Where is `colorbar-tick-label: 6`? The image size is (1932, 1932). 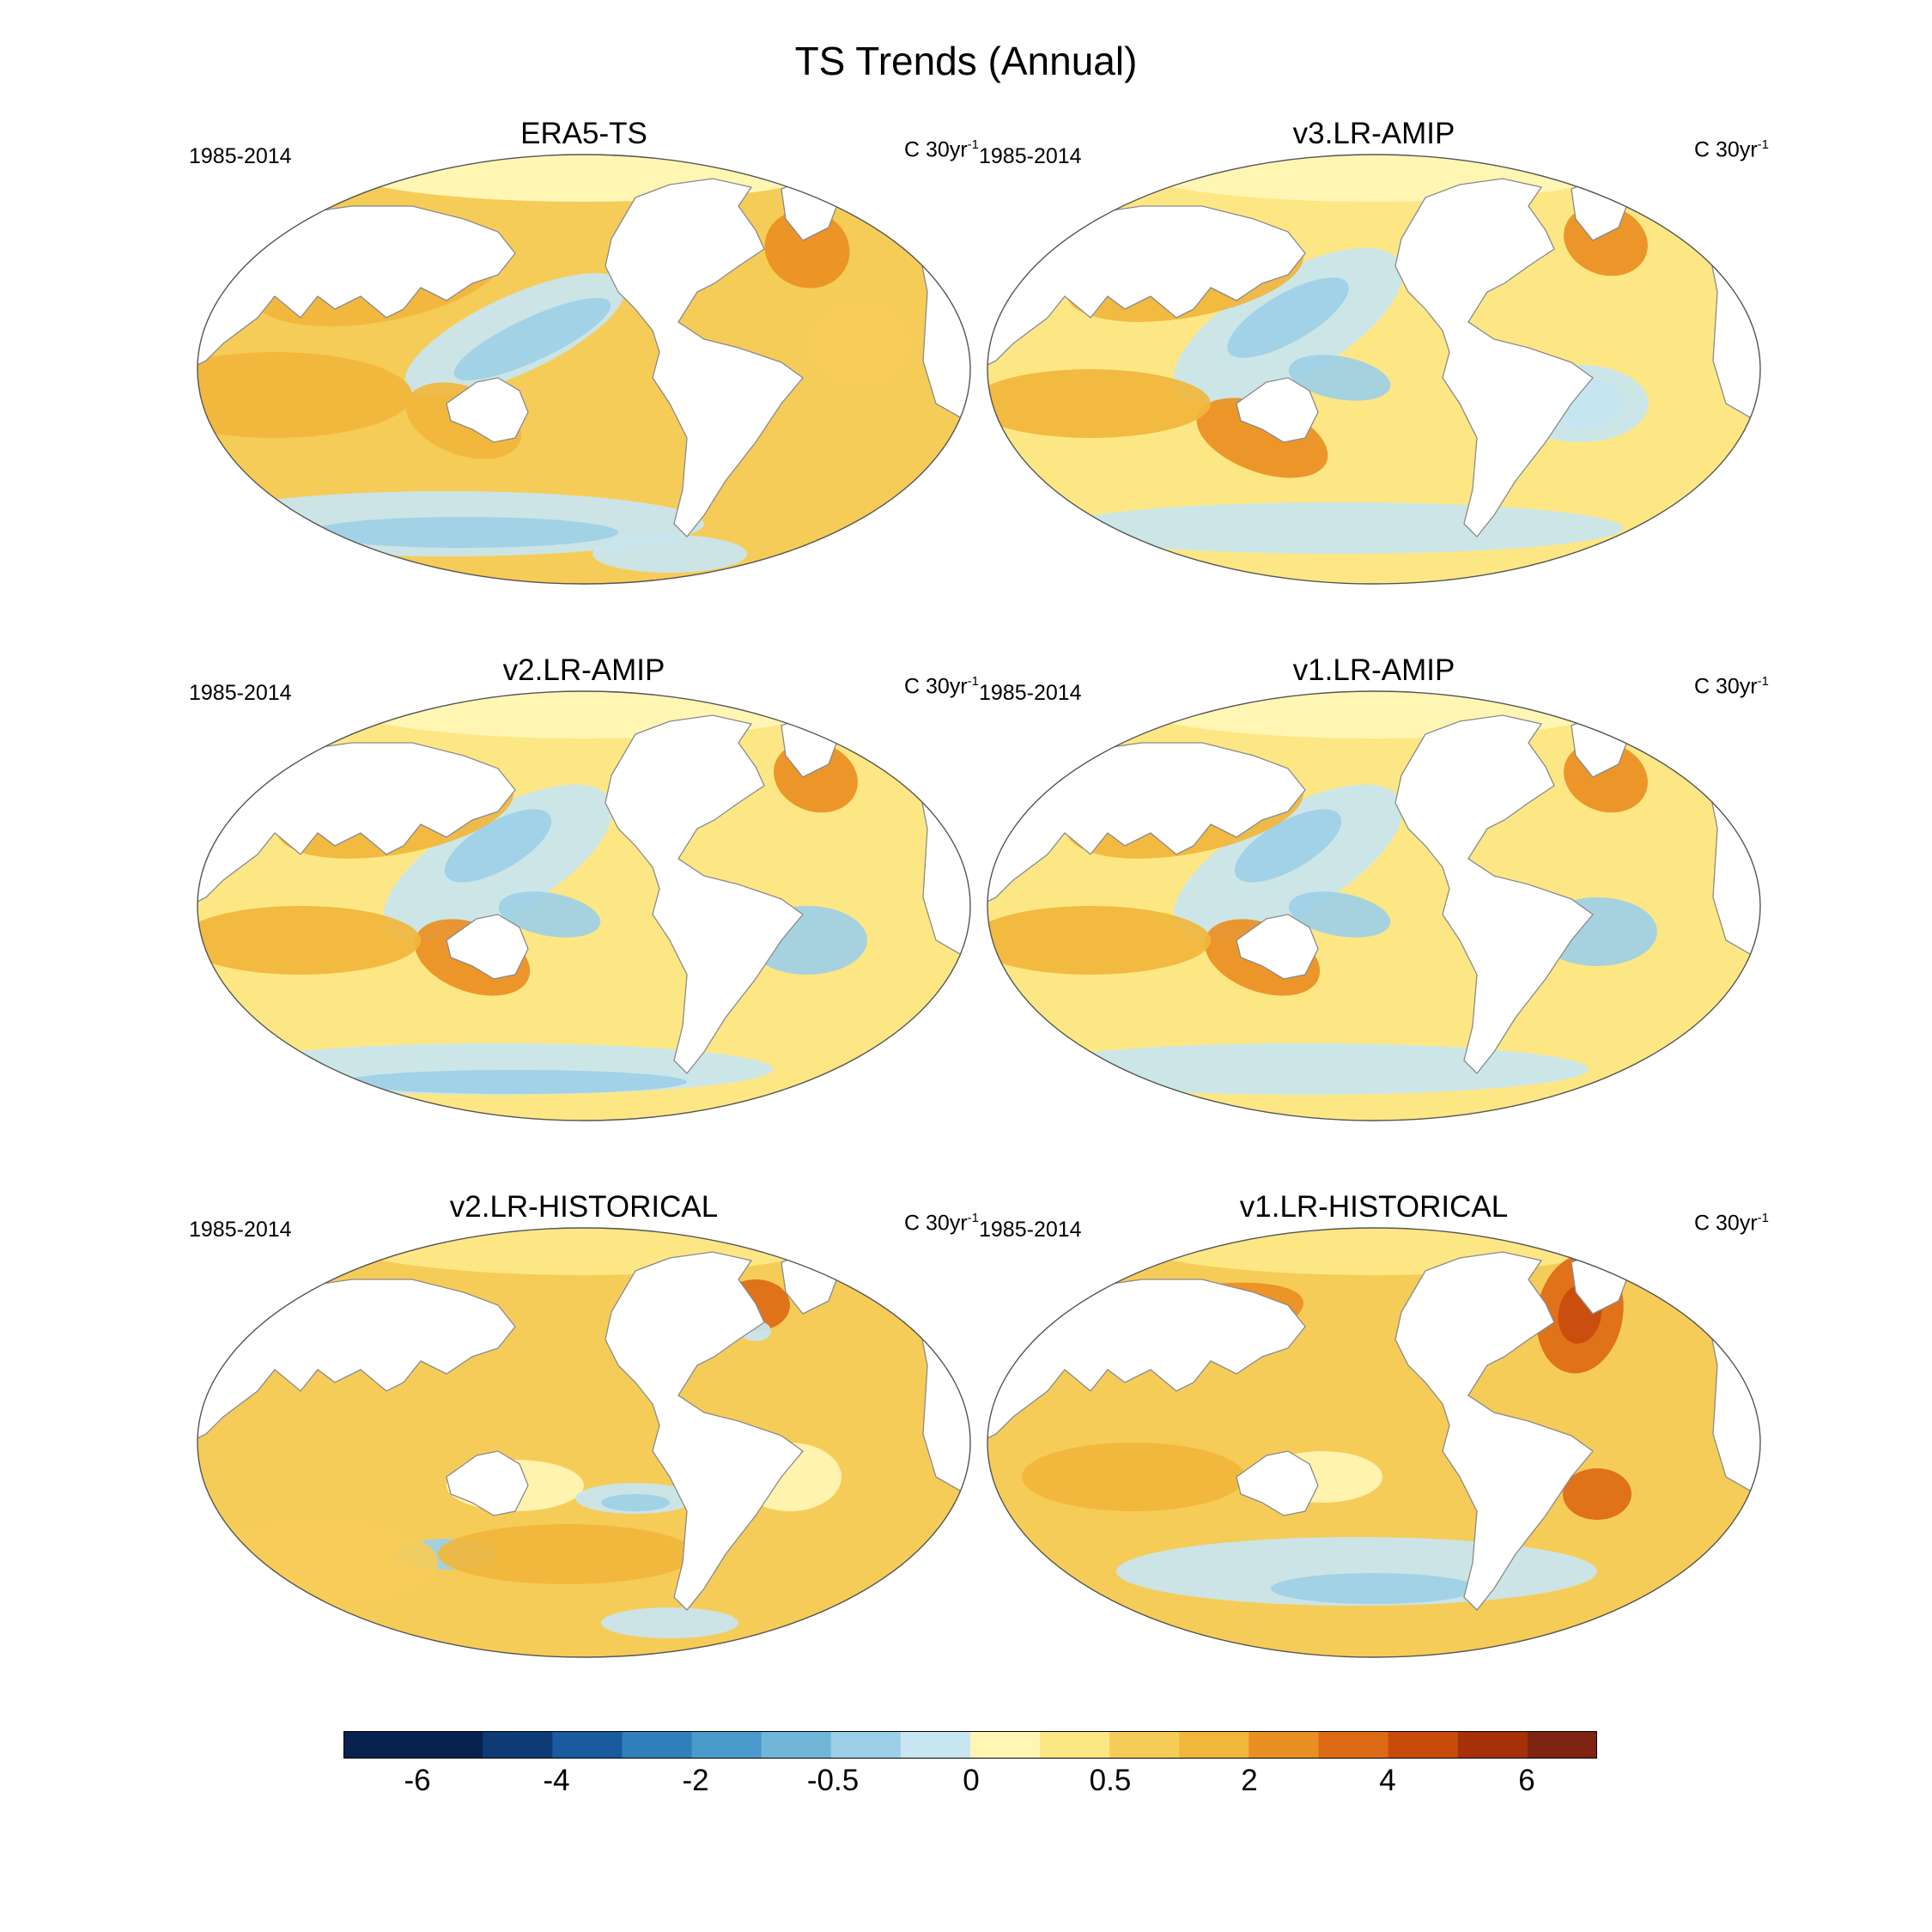 colorbar-tick-label: 6 is located at coordinates (1526, 1780).